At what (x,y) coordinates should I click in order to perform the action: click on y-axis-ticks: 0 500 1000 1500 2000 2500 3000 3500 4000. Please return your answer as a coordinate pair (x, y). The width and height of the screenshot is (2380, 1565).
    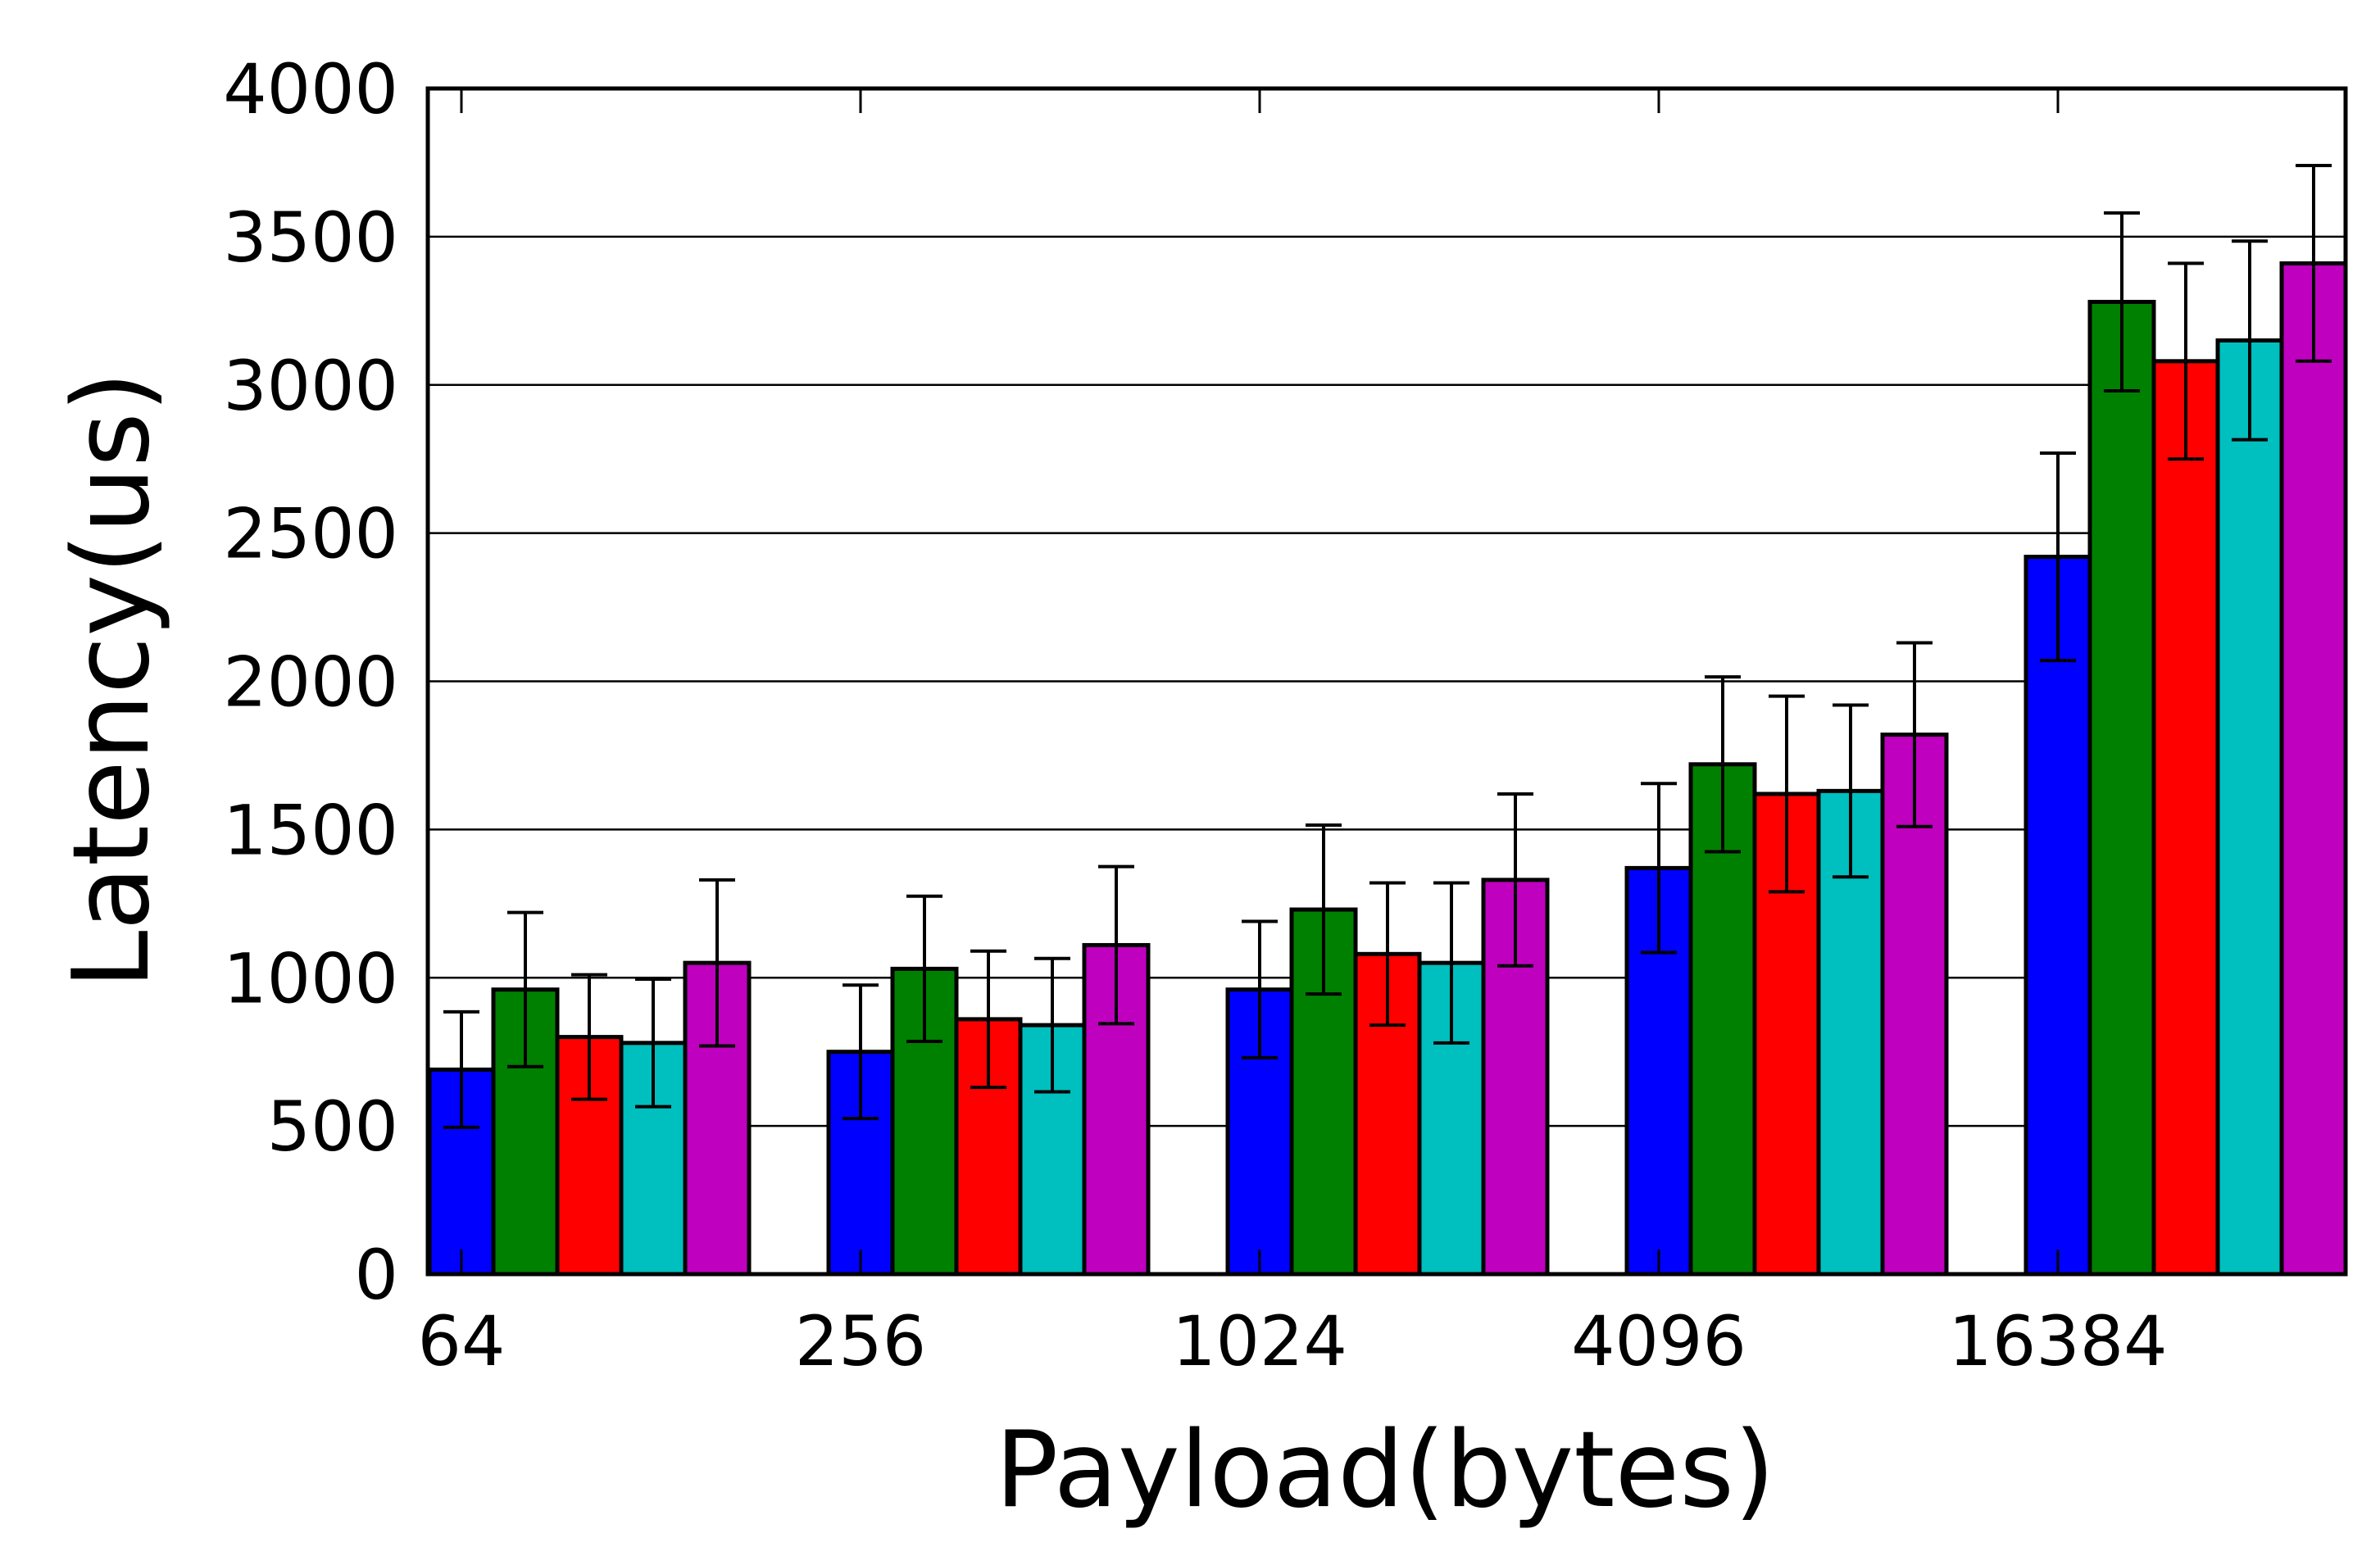
    Looking at the image, I should click on (311, 682).